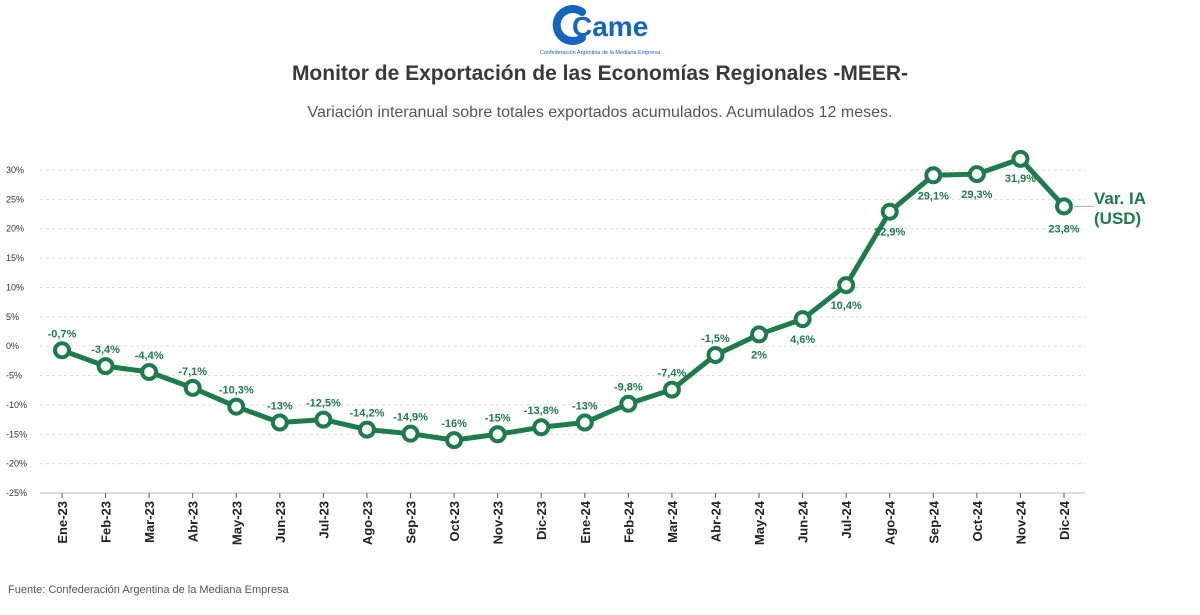 This screenshot has width=1200, height=615. Describe the element at coordinates (715, 521) in the screenshot. I see `x-tick-label: Abr-24` at that location.